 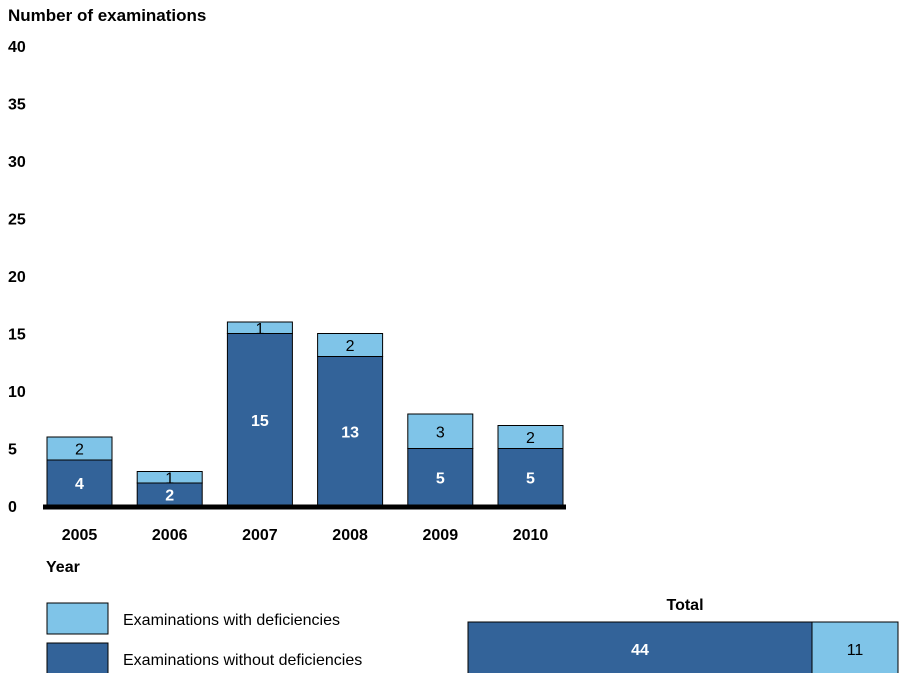 What do you see at coordinates (17, 105) in the screenshot?
I see `y-tick-label: 35` at bounding box center [17, 105].